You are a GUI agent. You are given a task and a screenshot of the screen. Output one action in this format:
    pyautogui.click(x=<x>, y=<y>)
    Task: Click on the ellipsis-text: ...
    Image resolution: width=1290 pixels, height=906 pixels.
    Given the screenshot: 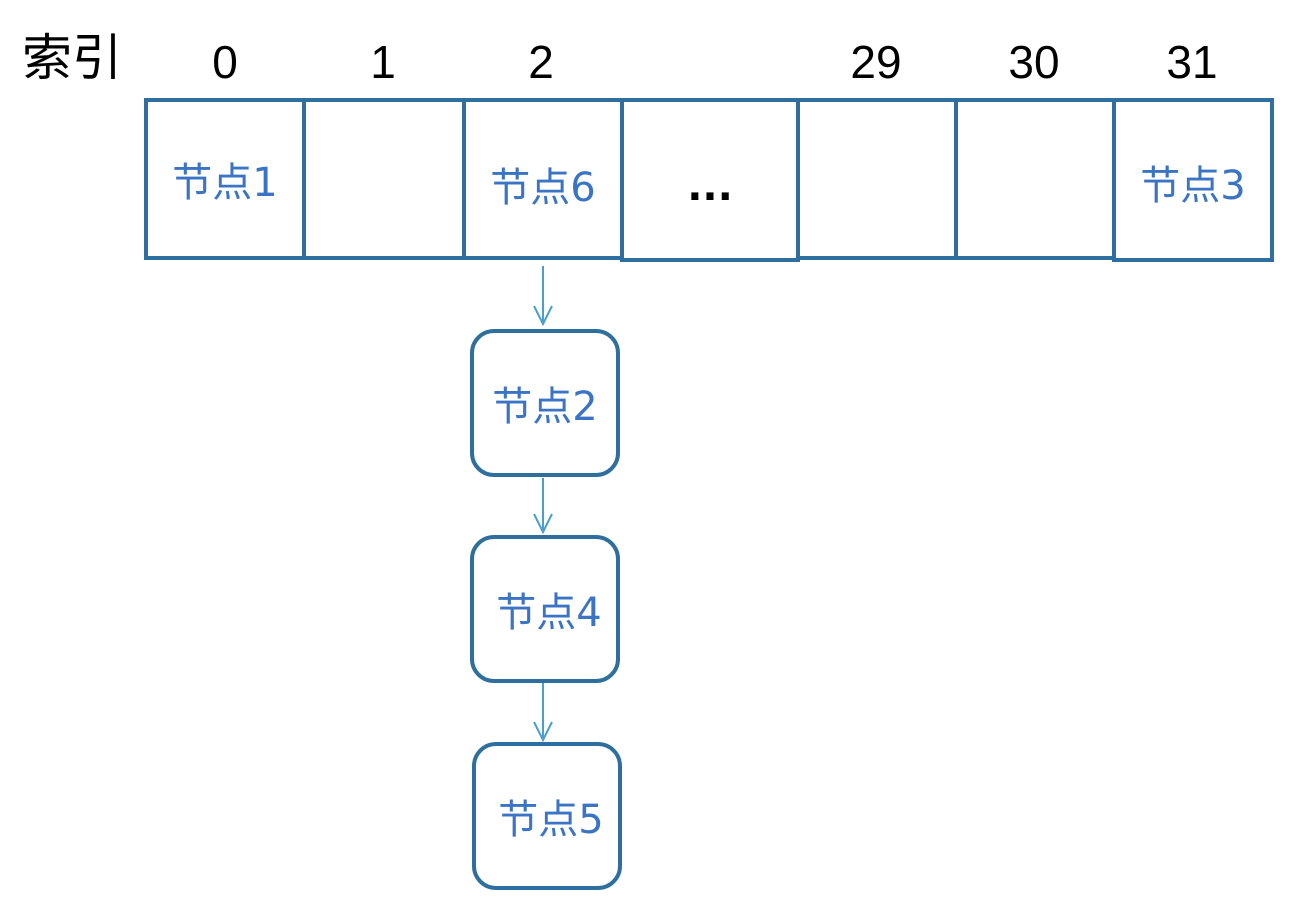 What is the action you would take?
    pyautogui.click(x=710, y=187)
    